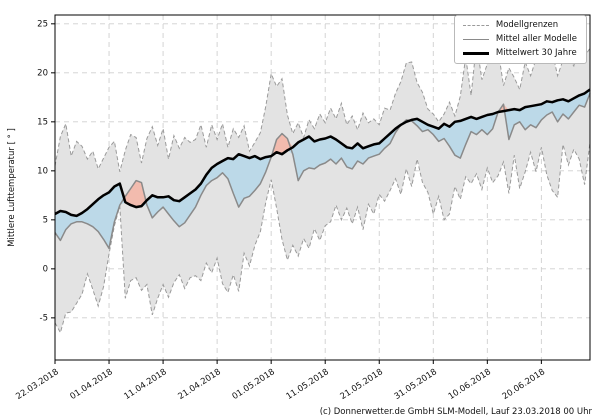  Describe the element at coordinates (45, 221) in the screenshot. I see `y-tick-label: 5` at that location.